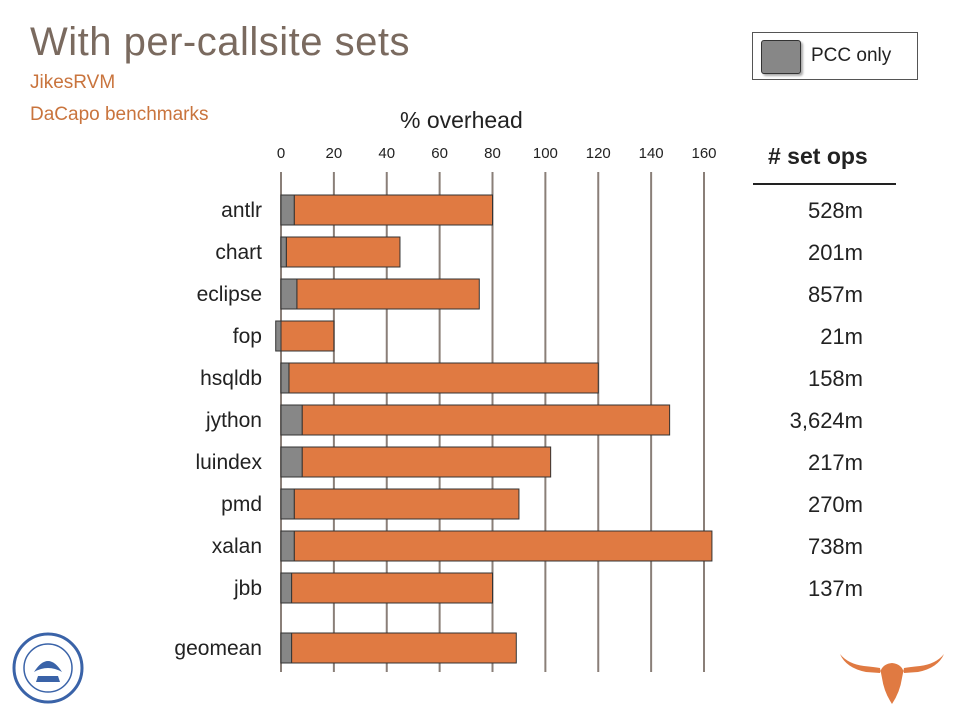  I want to click on x-tick-label: 140, so click(651, 153).